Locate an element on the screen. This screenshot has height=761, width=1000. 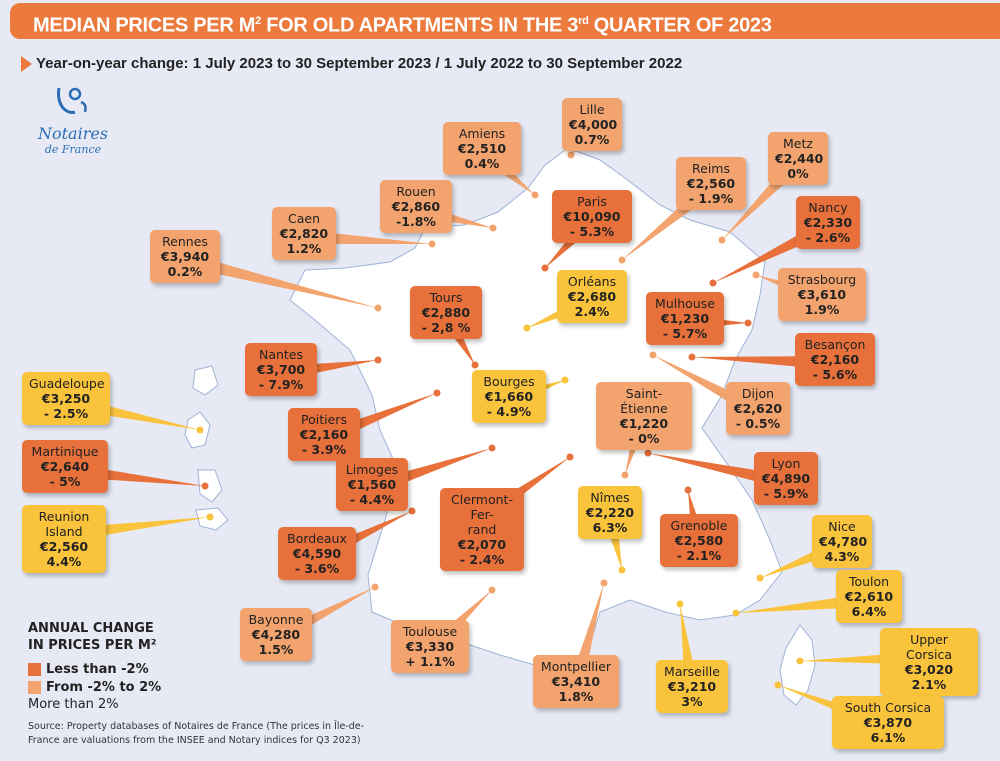
city-name: Bourges is located at coordinates (509, 381).